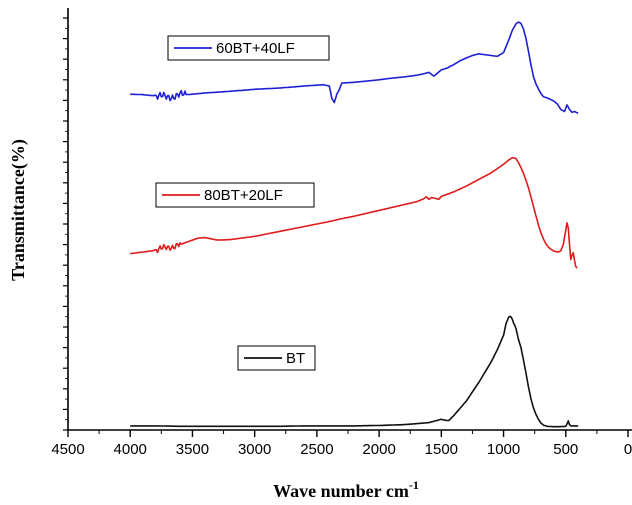 This screenshot has width=632, height=505. What do you see at coordinates (255, 48) in the screenshot?
I see `legend-label: 60BT+40LF` at bounding box center [255, 48].